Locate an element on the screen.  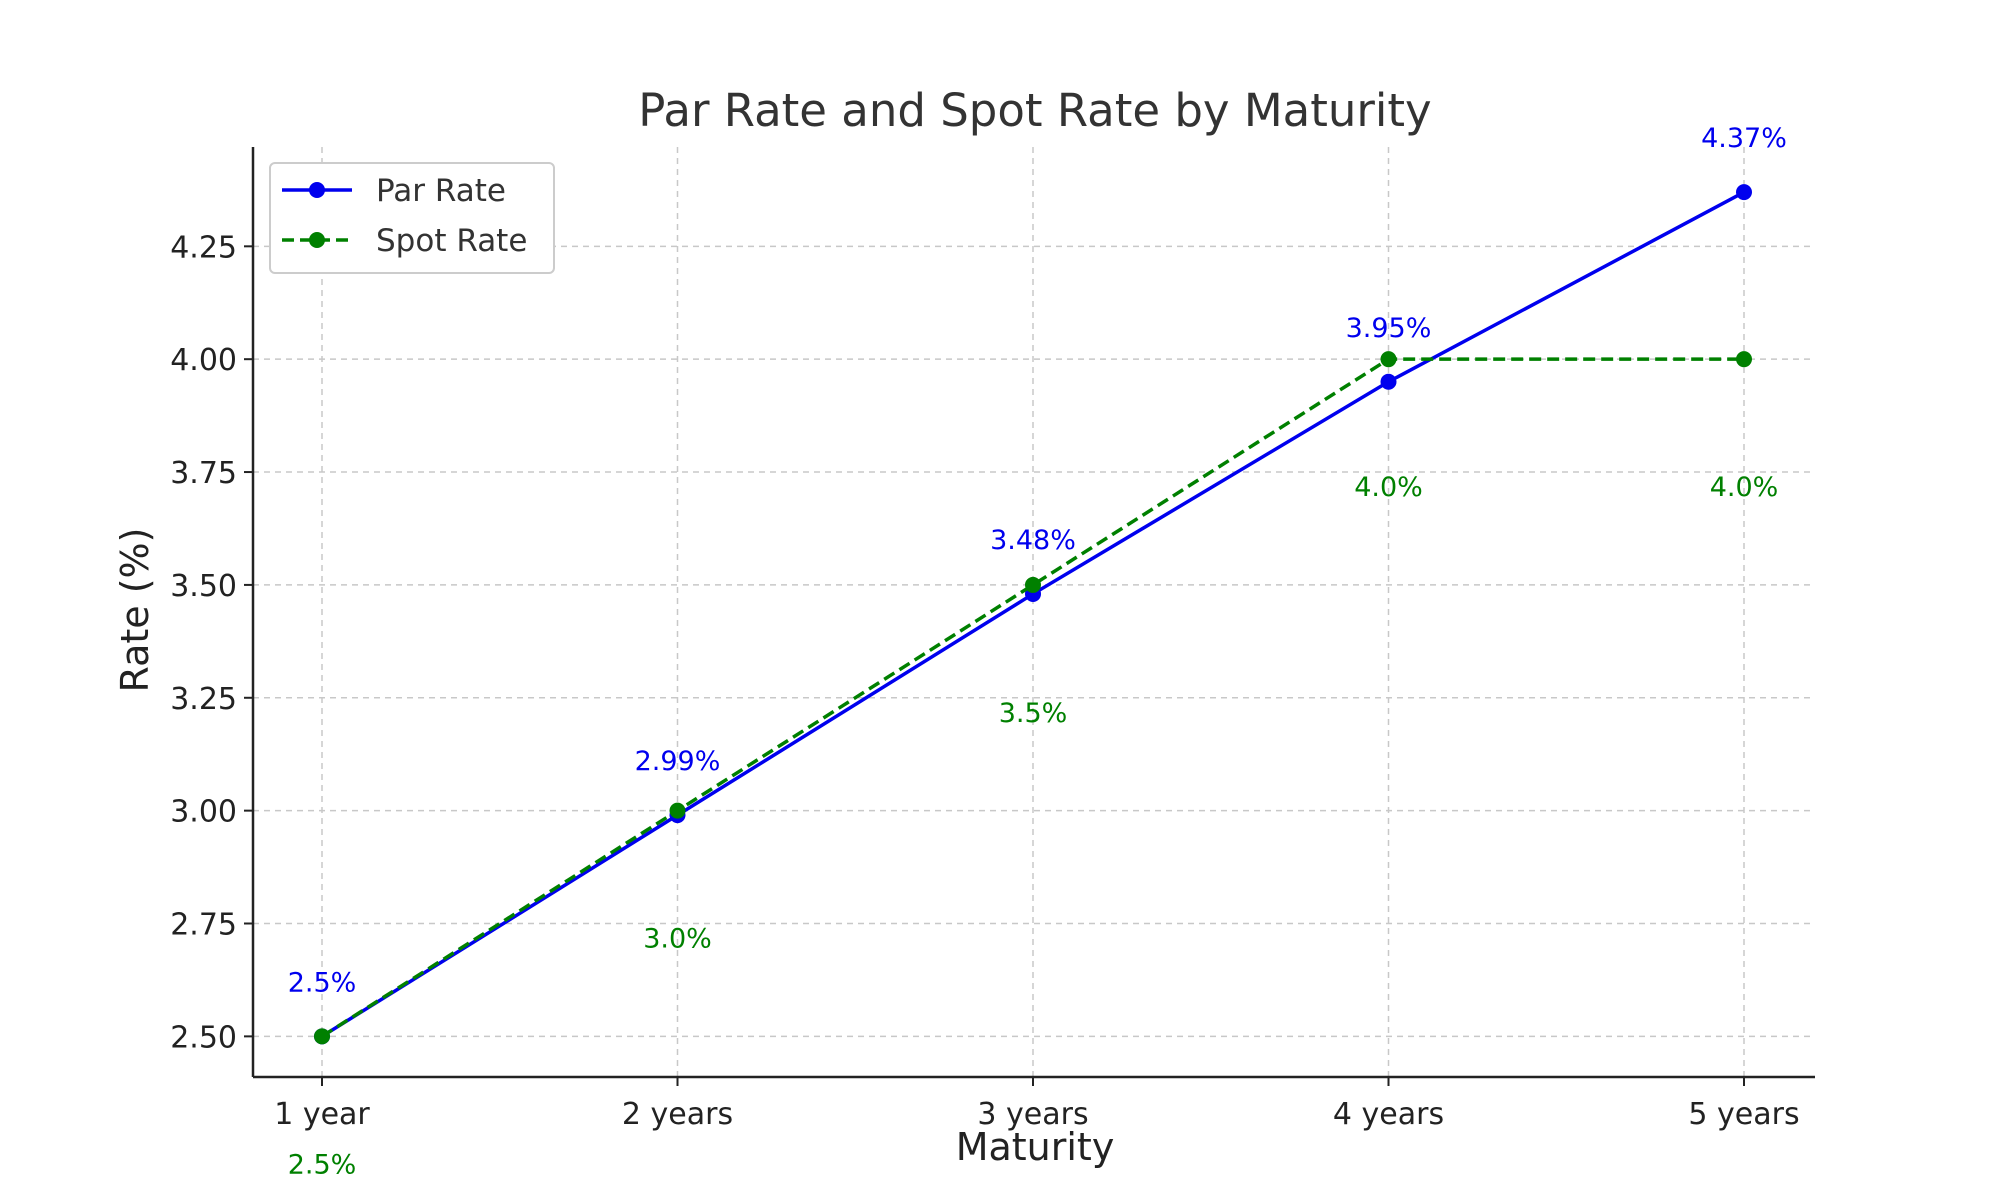
x-tick-label: 2 years is located at coordinates (677, 1114).